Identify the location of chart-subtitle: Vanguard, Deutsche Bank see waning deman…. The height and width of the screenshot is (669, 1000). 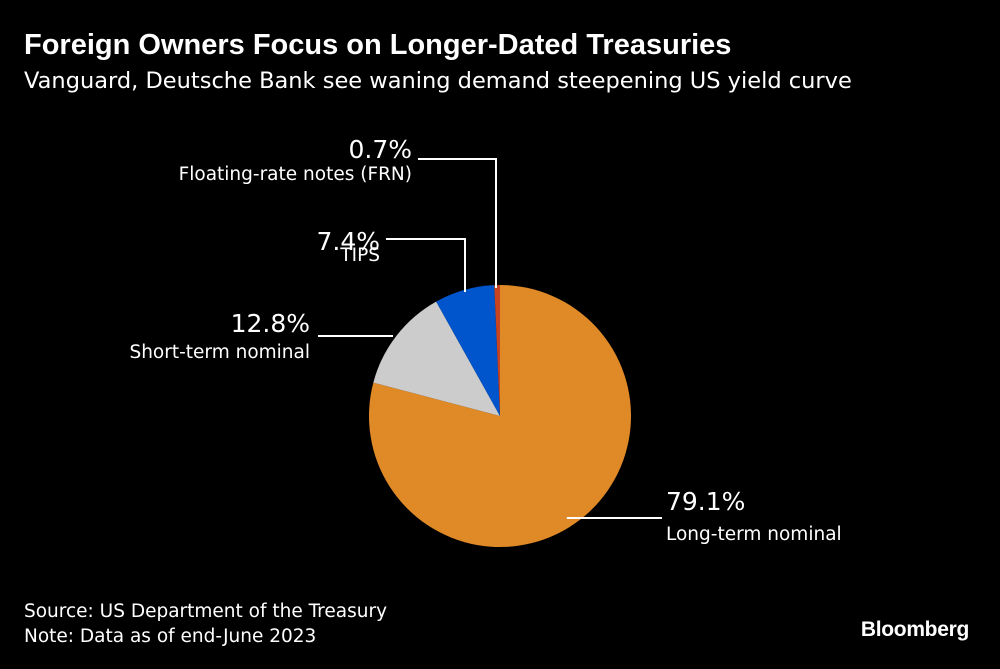
(438, 81).